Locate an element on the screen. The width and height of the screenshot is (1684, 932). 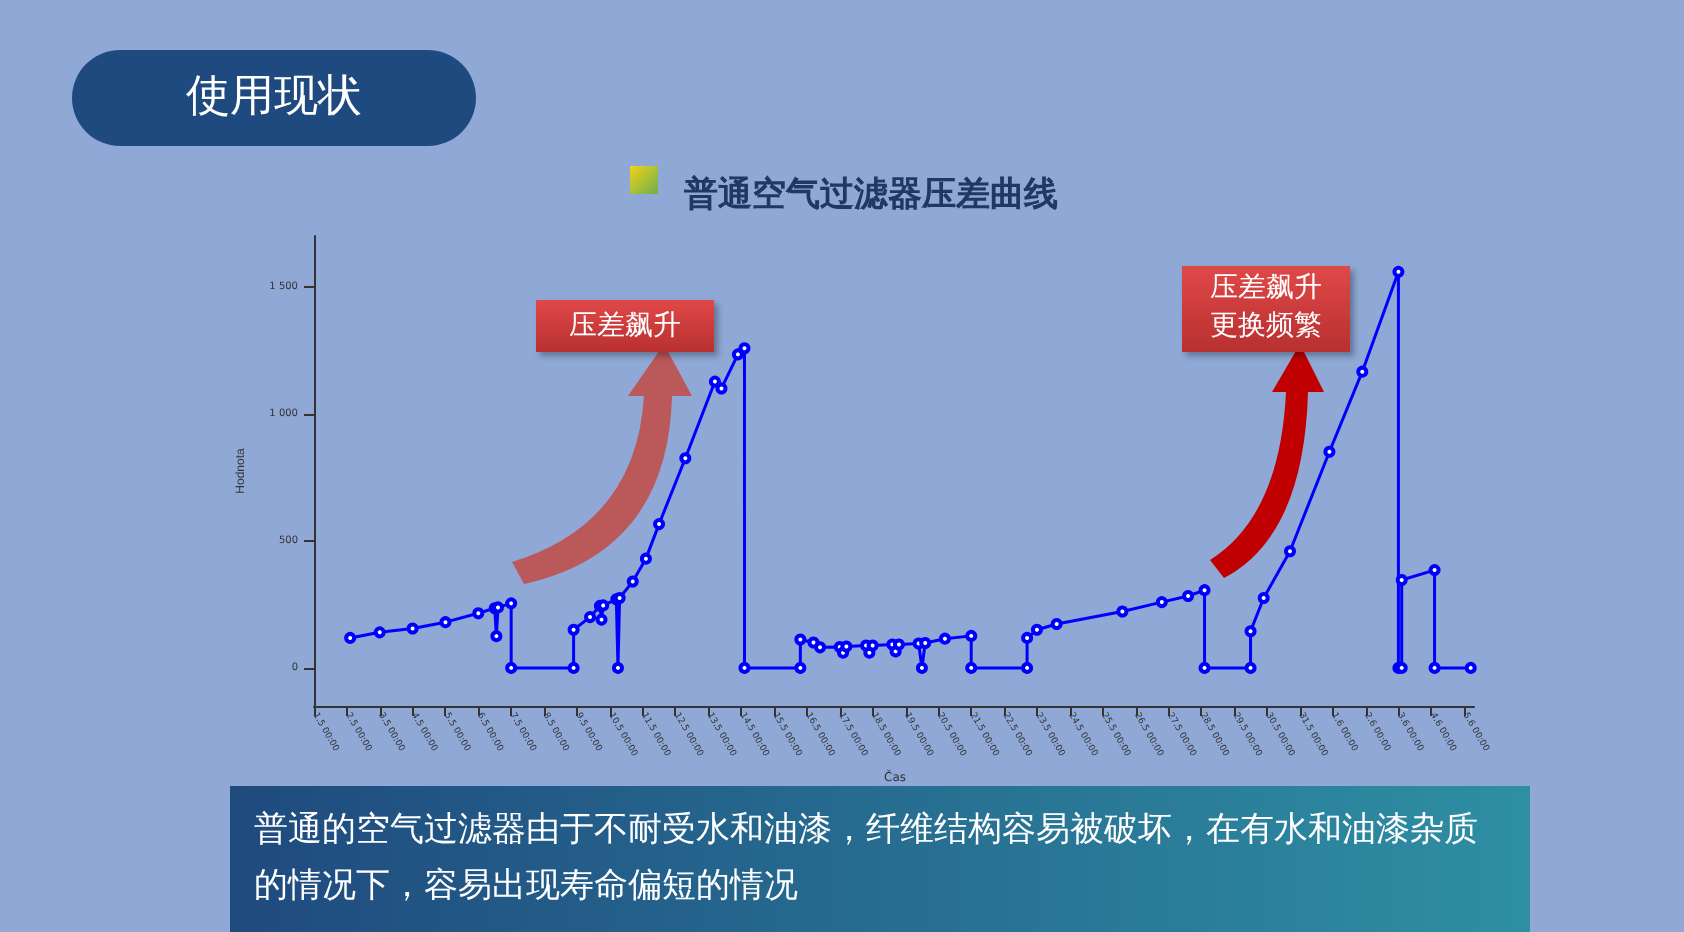
text: 普通的空气过滤器由于不耐受水和油漆，纤维结构容易被破坏，在有水和油漆杂质的情况下，容易出现寿命偏短的情况 is located at coordinates (880, 859).